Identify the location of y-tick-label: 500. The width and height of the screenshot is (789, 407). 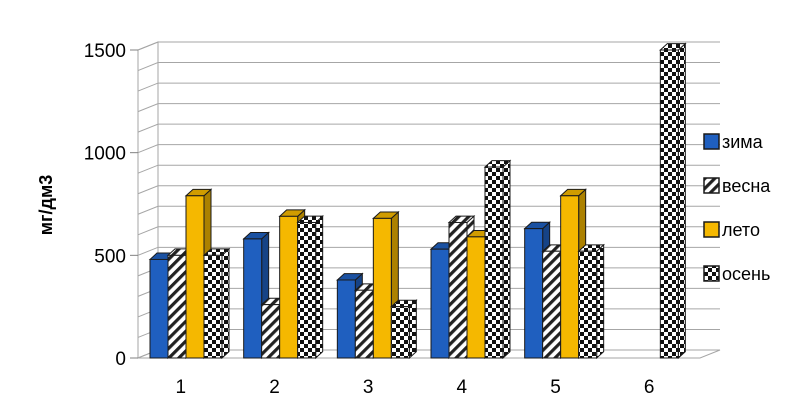
(110, 256).